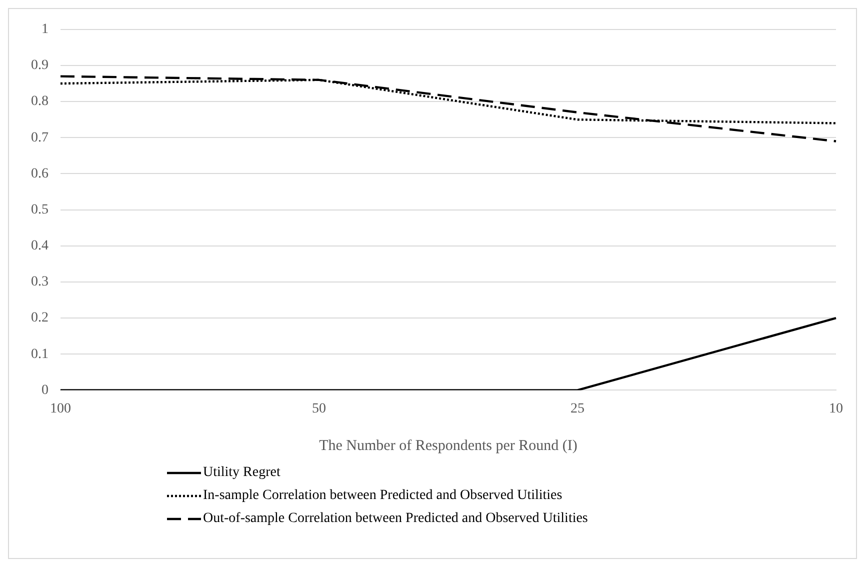 This screenshot has height=569, width=867. I want to click on y-tick-label: 1, so click(45, 30).